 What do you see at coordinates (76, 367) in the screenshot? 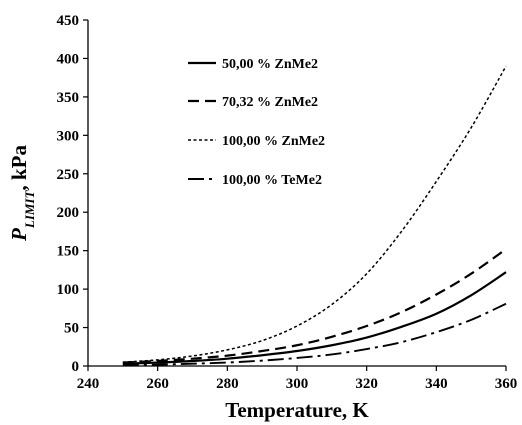
I see `y-tick-label: 0` at bounding box center [76, 367].